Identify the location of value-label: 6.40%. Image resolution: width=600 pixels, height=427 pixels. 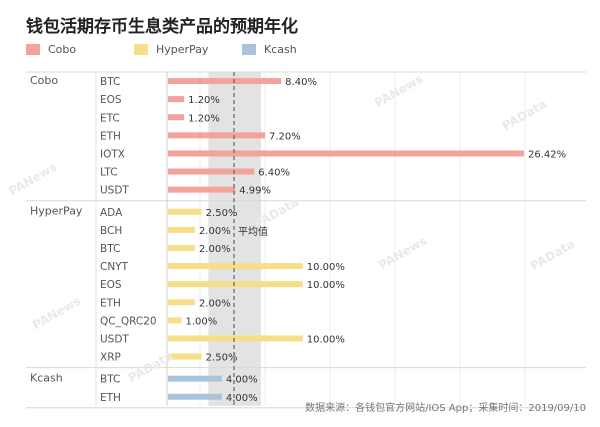
(274, 173).